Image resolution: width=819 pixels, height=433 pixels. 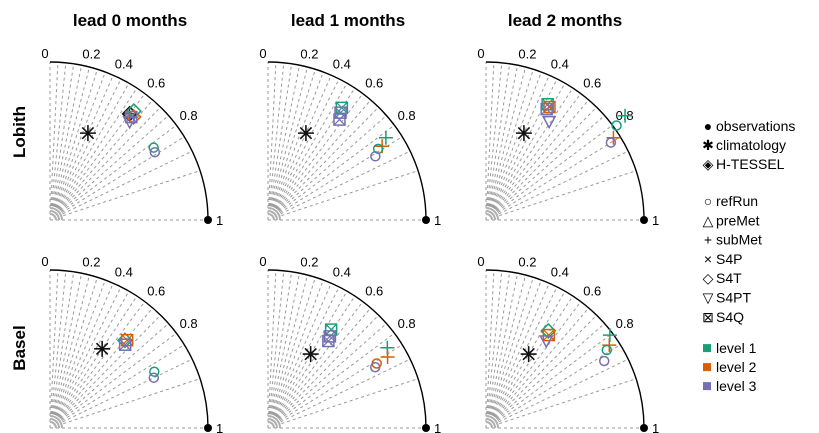 I want to click on legend-item: ○ refRun, so click(x=731, y=201).